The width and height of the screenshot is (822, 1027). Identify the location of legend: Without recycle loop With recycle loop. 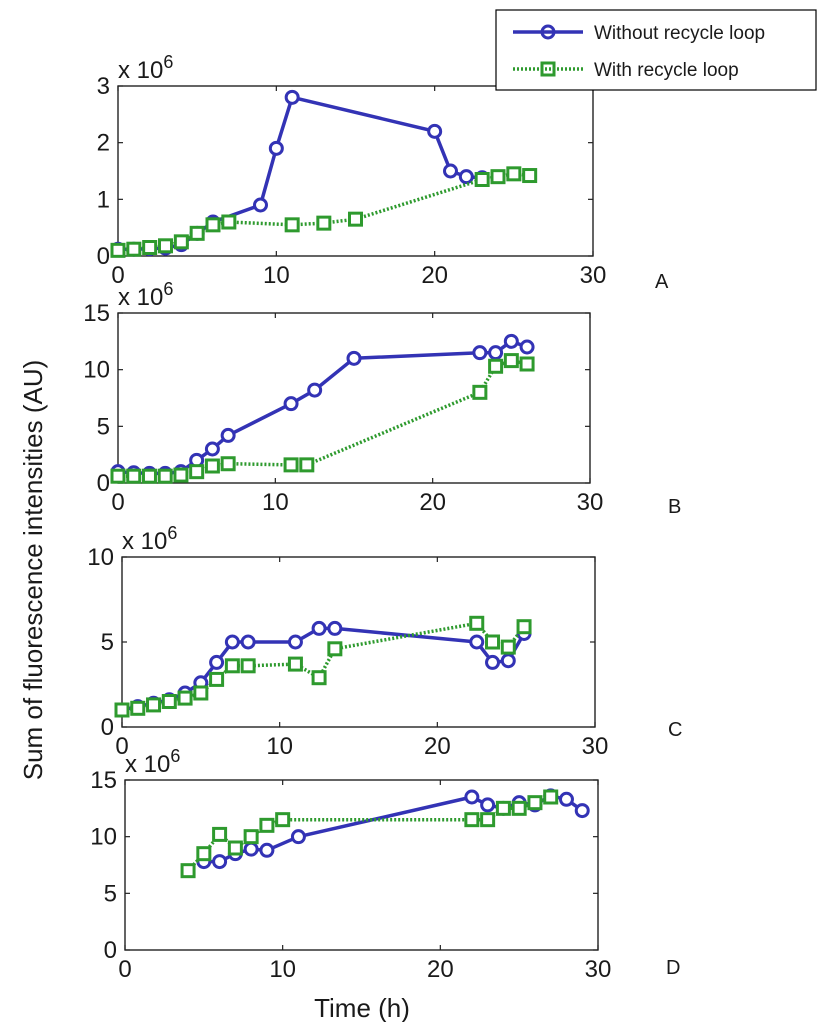
(656, 50).